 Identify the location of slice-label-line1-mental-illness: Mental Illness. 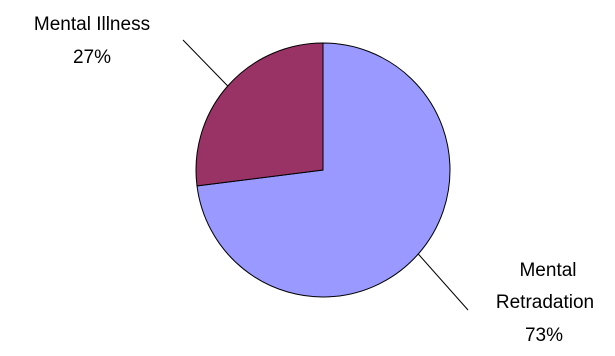
(92, 24).